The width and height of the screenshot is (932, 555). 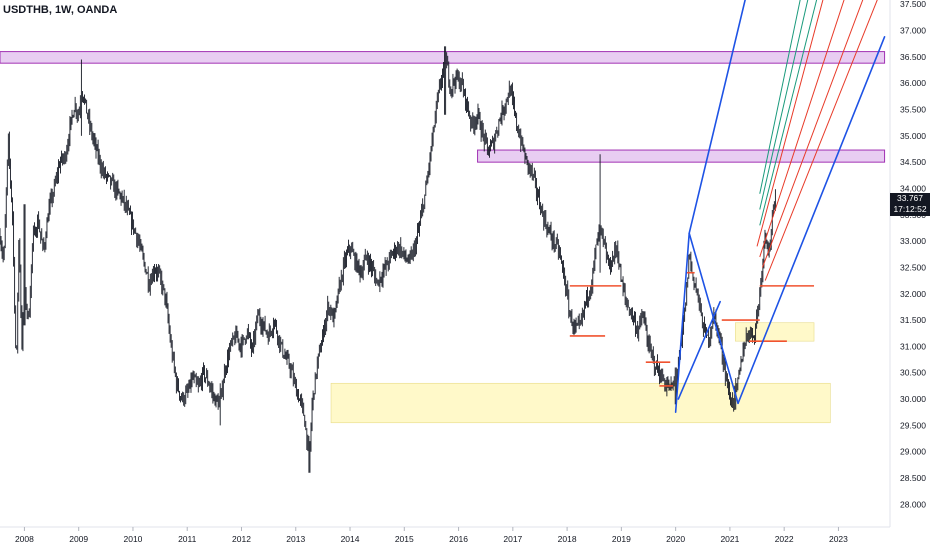 What do you see at coordinates (913, 241) in the screenshot?
I see `y-tick-label-9: 33.000` at bounding box center [913, 241].